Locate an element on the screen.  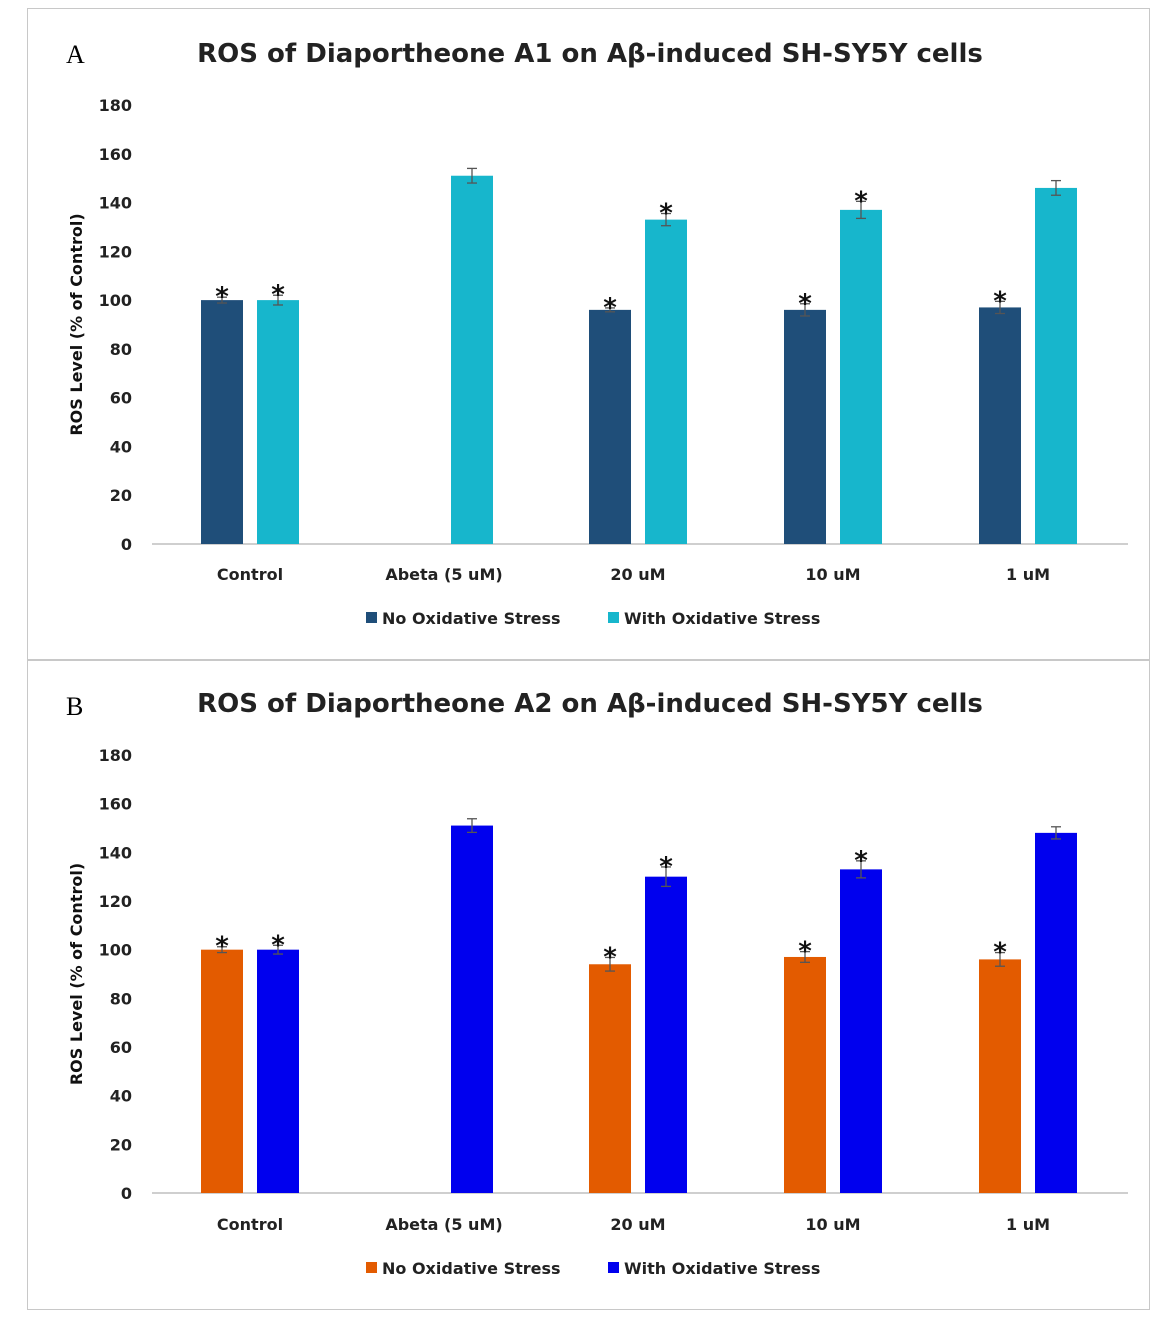
panel-b-y-axis-title: ROS Level (% of Control) is located at coordinates (76, 974).